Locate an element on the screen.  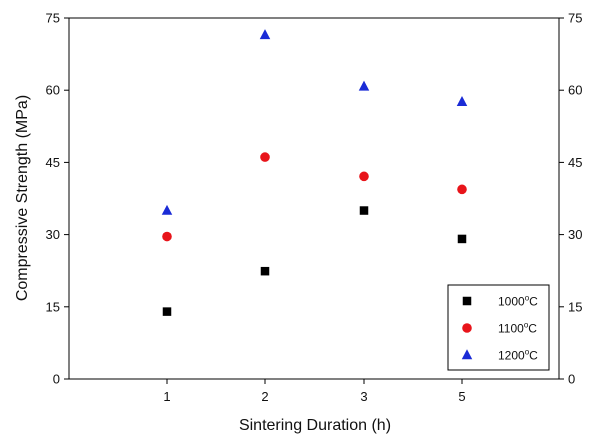
y-tick-label-right: 60 is located at coordinates (575, 90).